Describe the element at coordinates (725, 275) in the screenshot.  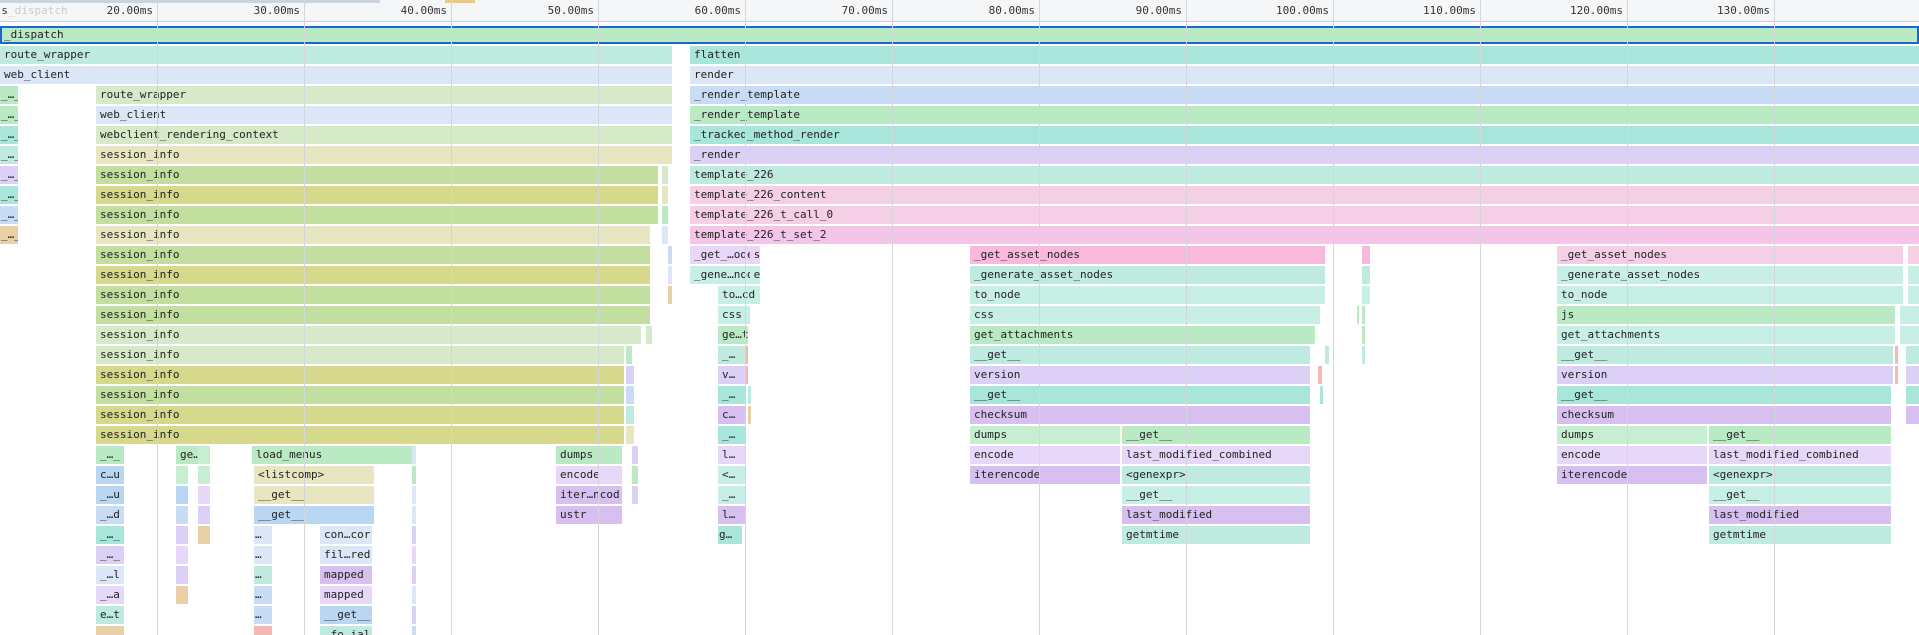
I see `flame-frame: _gene…node` at that location.